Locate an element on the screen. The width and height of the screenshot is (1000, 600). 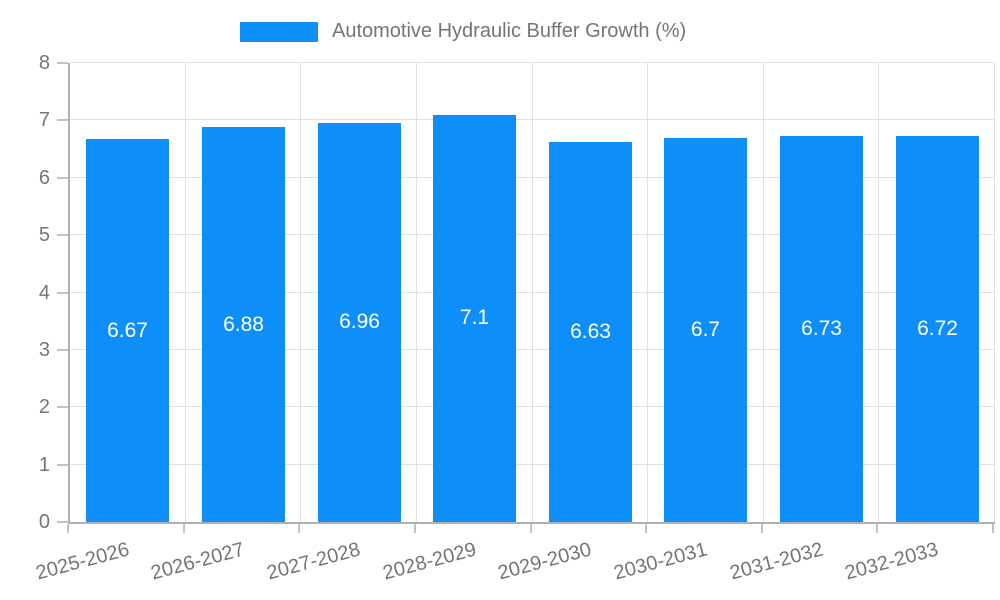
bar-value-label: 6.63 is located at coordinates (590, 331).